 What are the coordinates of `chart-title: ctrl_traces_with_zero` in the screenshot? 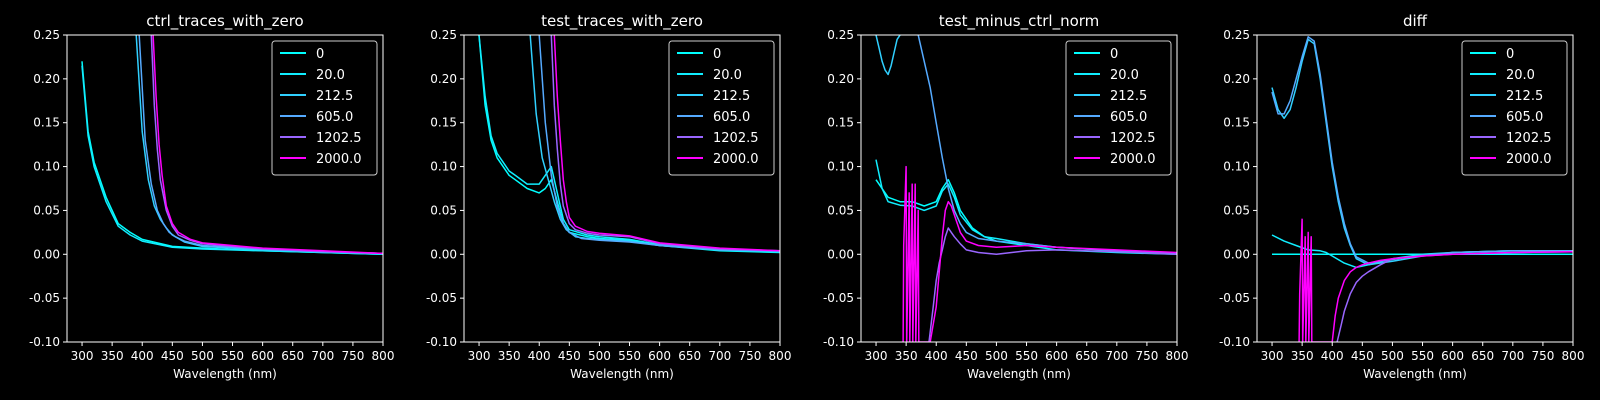 It's located at (224, 21).